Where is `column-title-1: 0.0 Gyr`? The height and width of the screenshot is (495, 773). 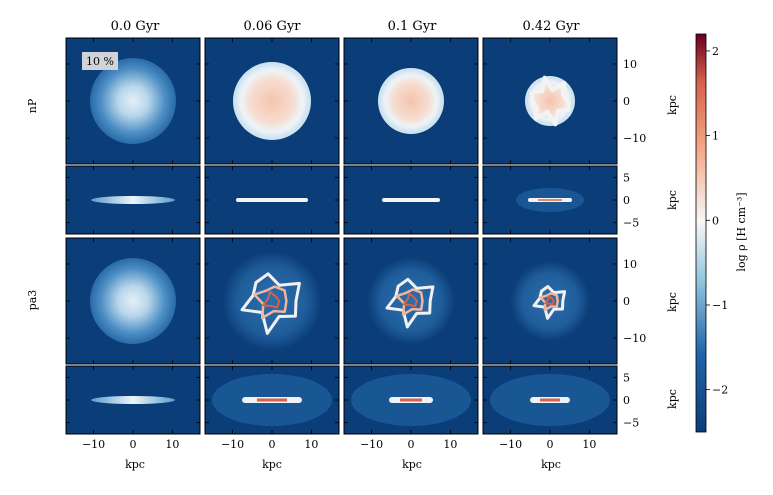 column-title-1: 0.0 Gyr is located at coordinates (136, 26).